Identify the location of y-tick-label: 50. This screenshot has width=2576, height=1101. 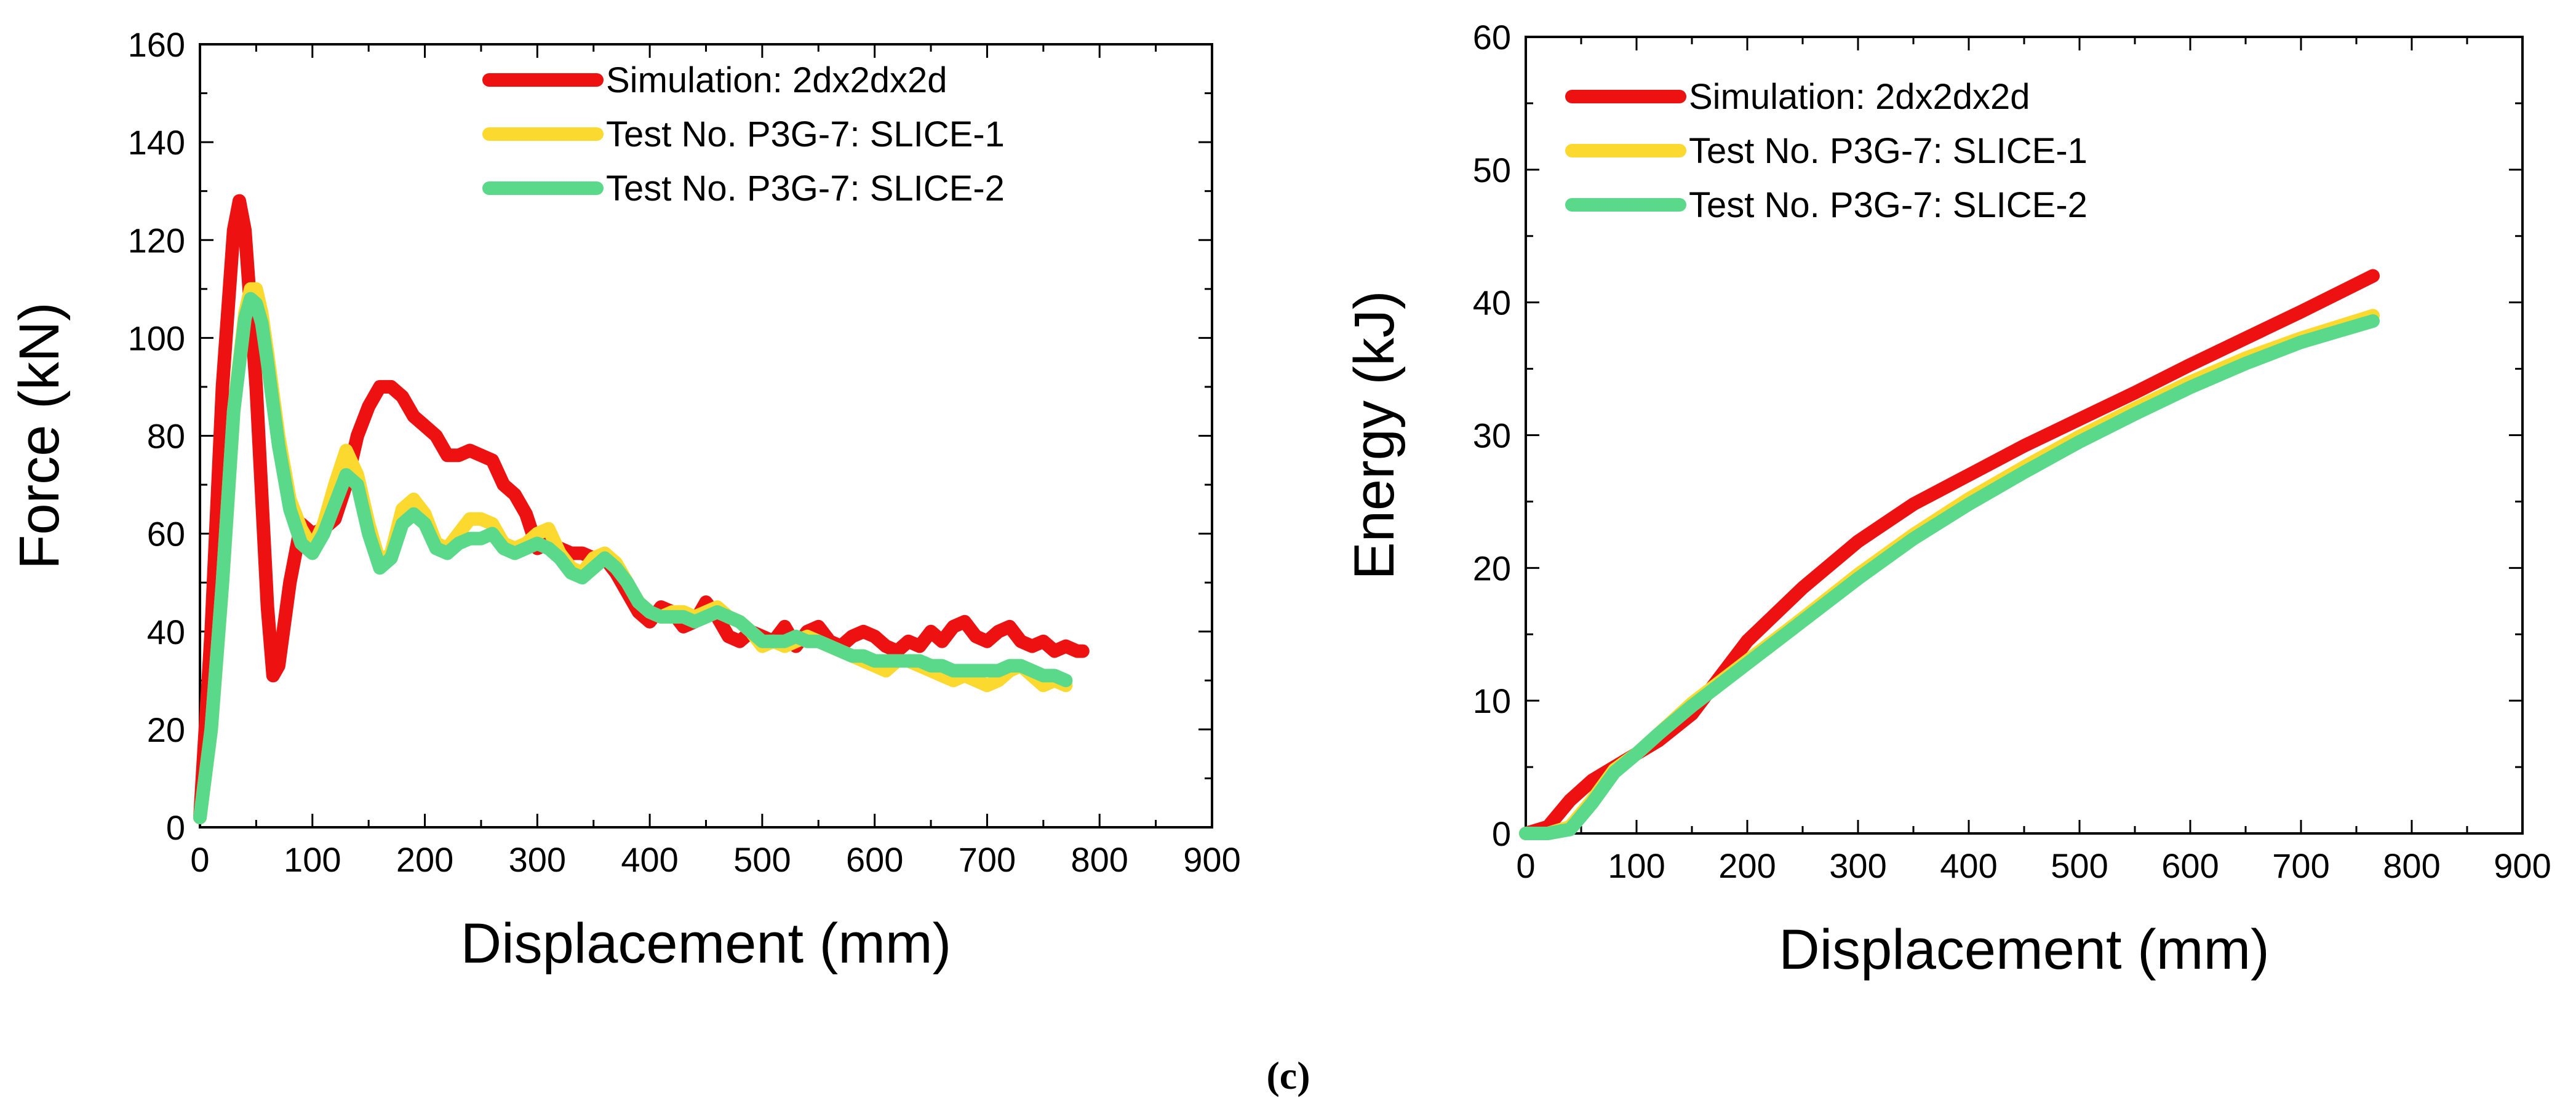
(1492, 170).